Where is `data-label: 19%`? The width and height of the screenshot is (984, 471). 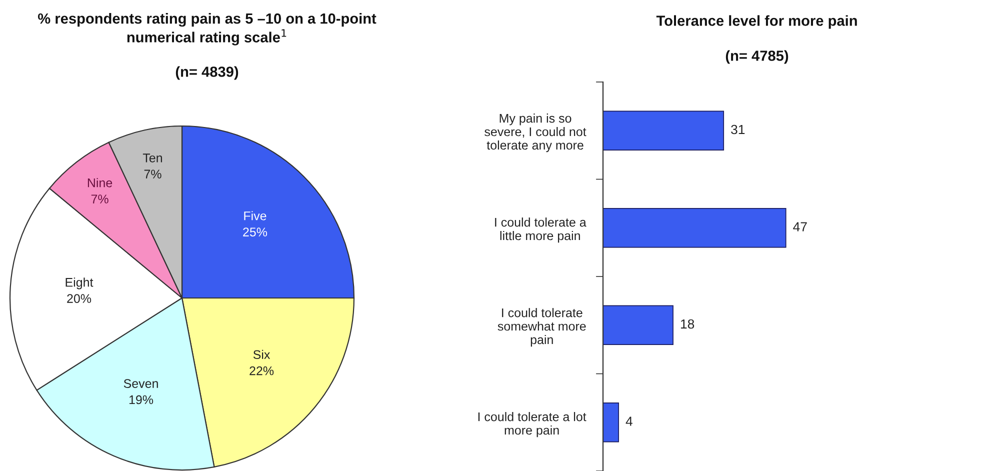 data-label: 19% is located at coordinates (141, 399).